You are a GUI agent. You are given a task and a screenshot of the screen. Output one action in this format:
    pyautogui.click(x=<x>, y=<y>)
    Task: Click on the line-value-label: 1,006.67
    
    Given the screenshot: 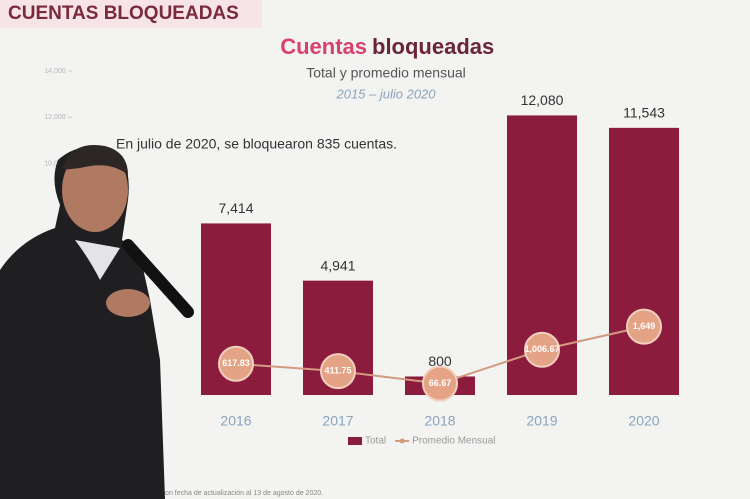 What is the action you would take?
    pyautogui.click(x=541, y=349)
    